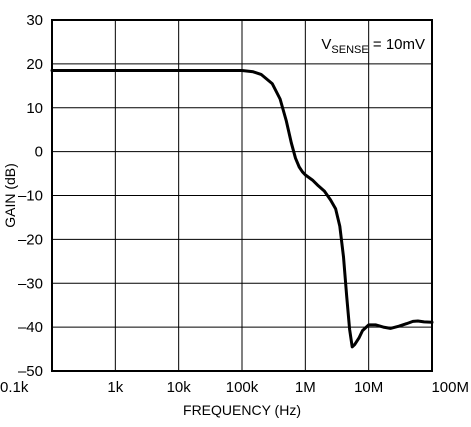  I want to click on y-tick-label: –30, so click(30, 283).